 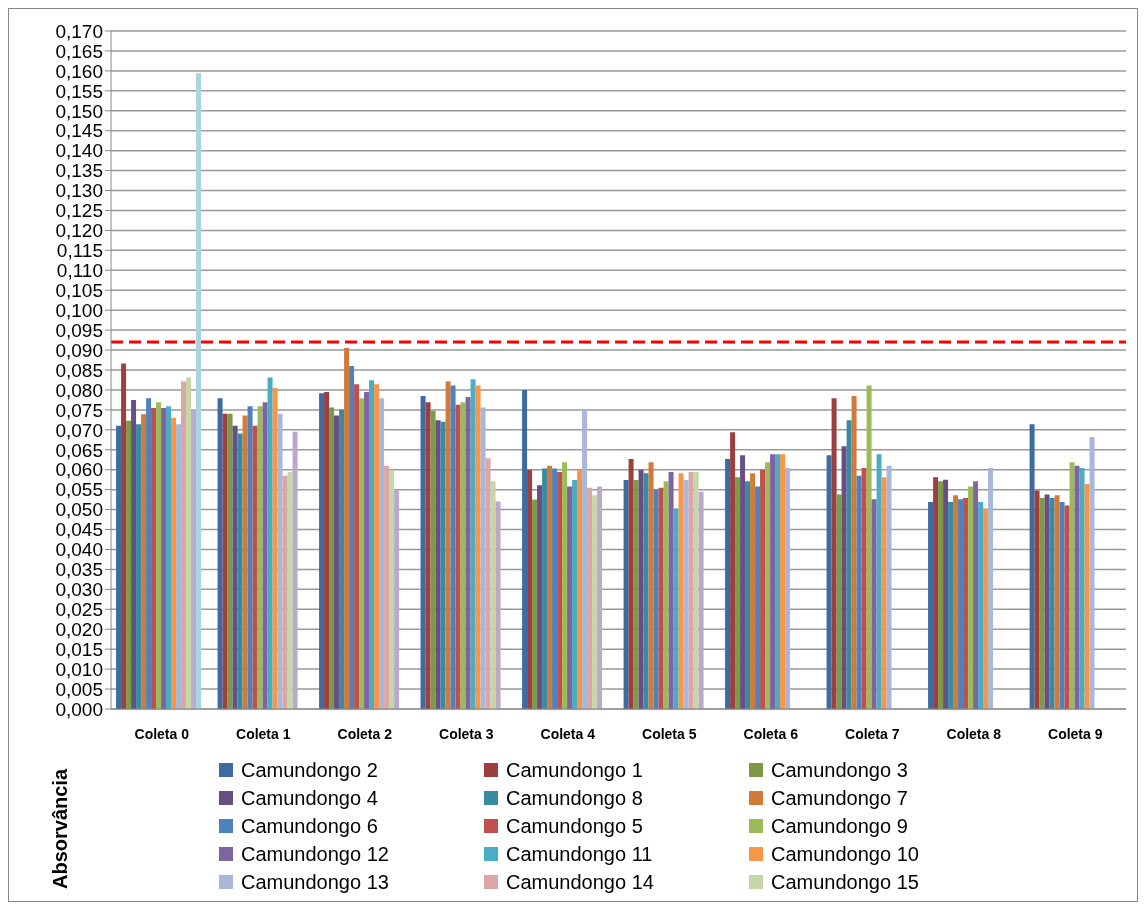 What do you see at coordinates (79, 629) in the screenshot?
I see `y-tick-label: 0,020` at bounding box center [79, 629].